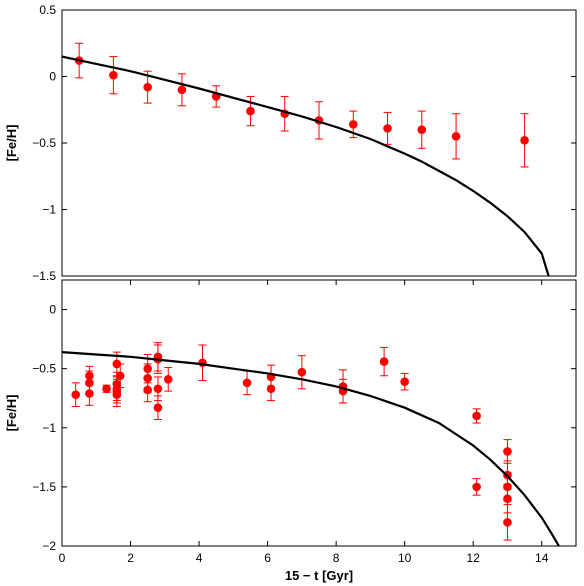 Image resolution: width=584 pixels, height=586 pixels. Describe the element at coordinates (542, 558) in the screenshot. I see `x-tick-label: 14` at that location.